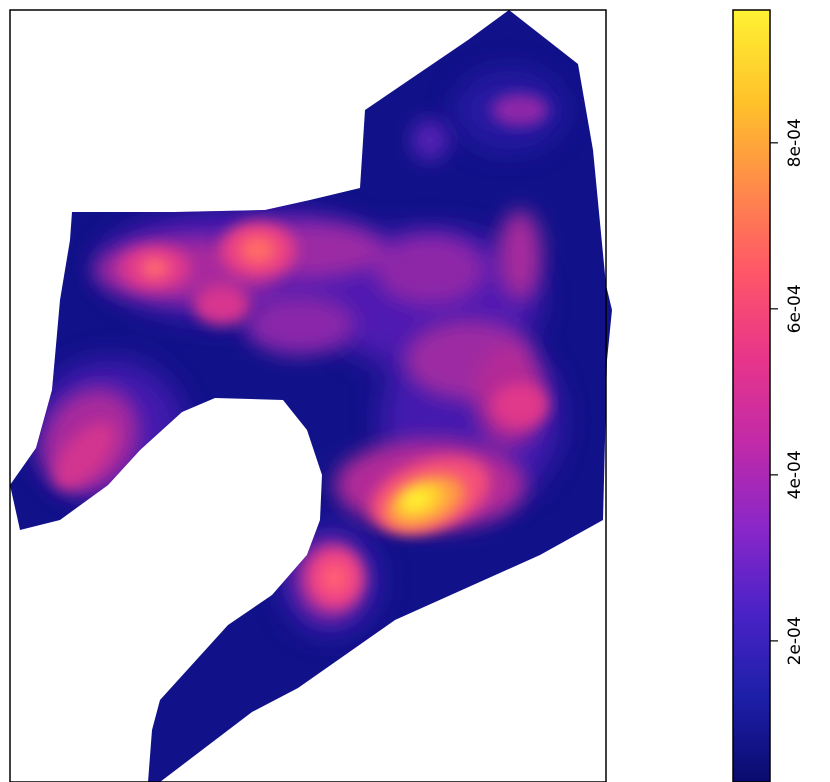 Image resolution: width=830 pixels, height=782 pixels. What do you see at coordinates (787, 391) in the screenshot?
I see `colorbar-ticks: 2e-04 4e-04 6e-04 8e-04` at bounding box center [787, 391].